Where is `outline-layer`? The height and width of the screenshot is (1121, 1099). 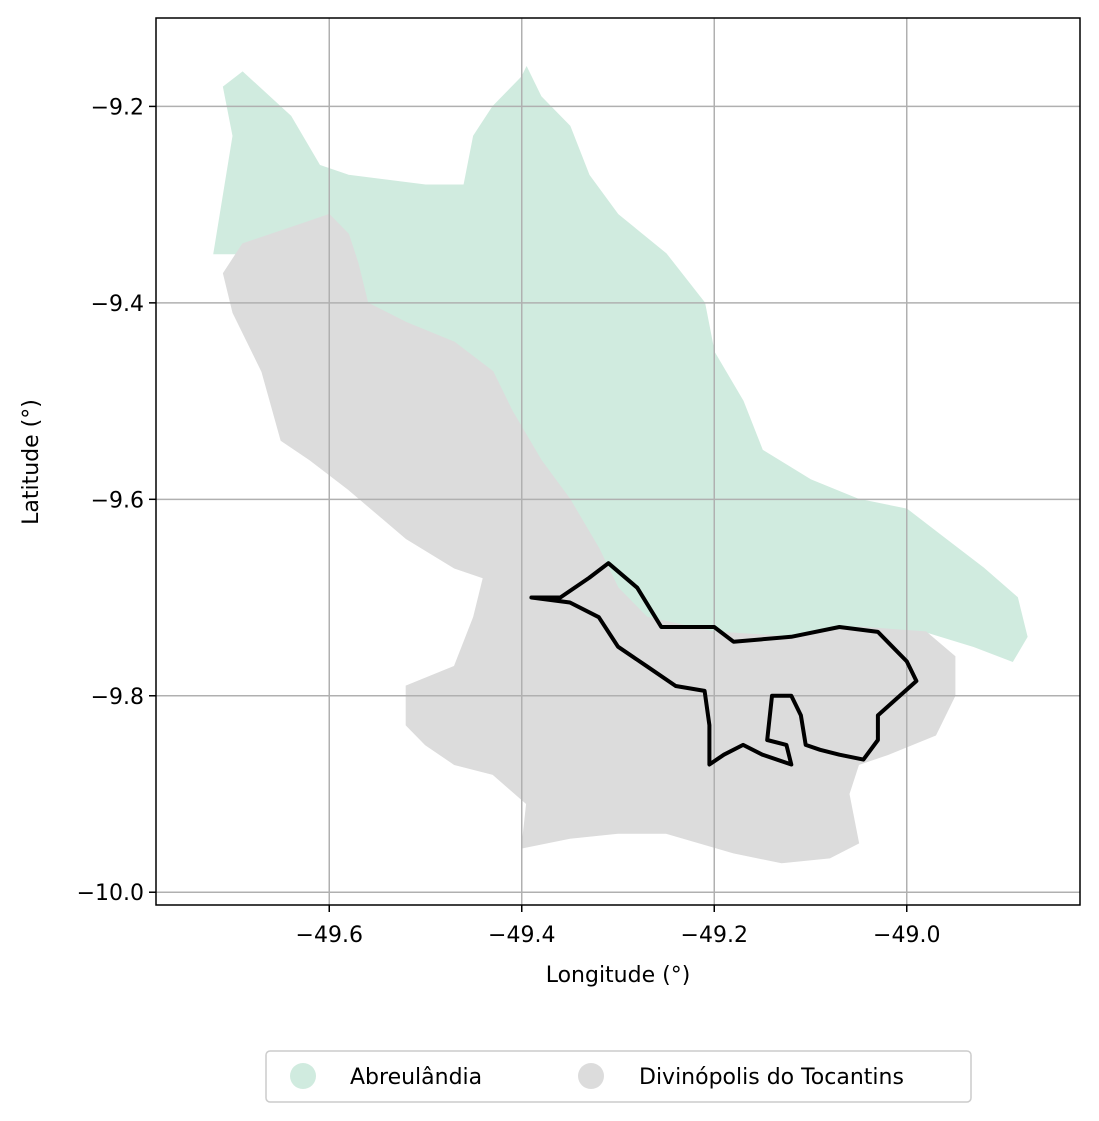
outline-layer is located at coordinates (724, 664).